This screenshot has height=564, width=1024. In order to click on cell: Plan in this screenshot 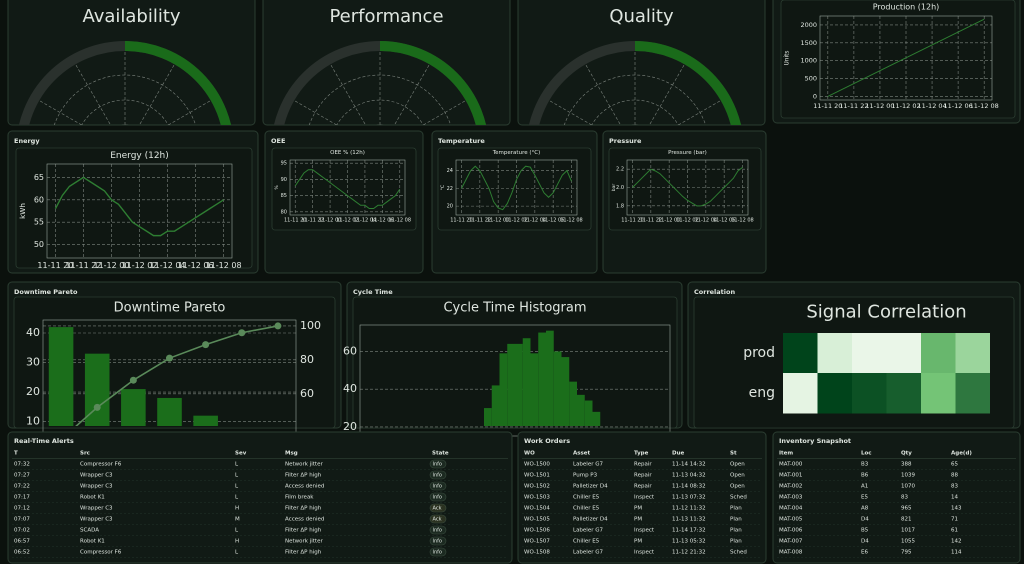, I will do `click(736, 509)`.